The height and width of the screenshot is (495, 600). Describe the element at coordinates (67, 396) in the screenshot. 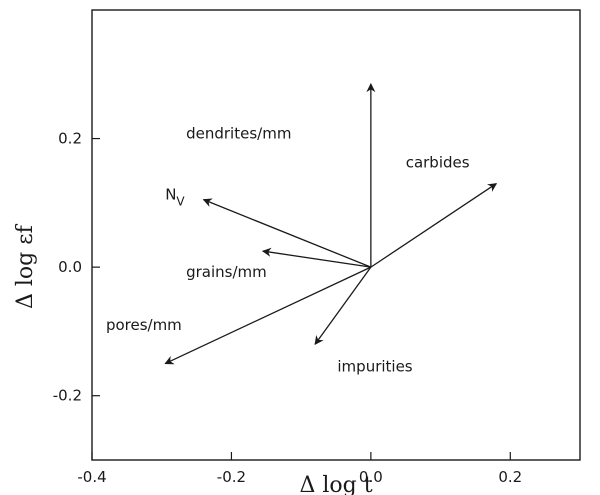

I see `y-tick-label: -0.2` at that location.